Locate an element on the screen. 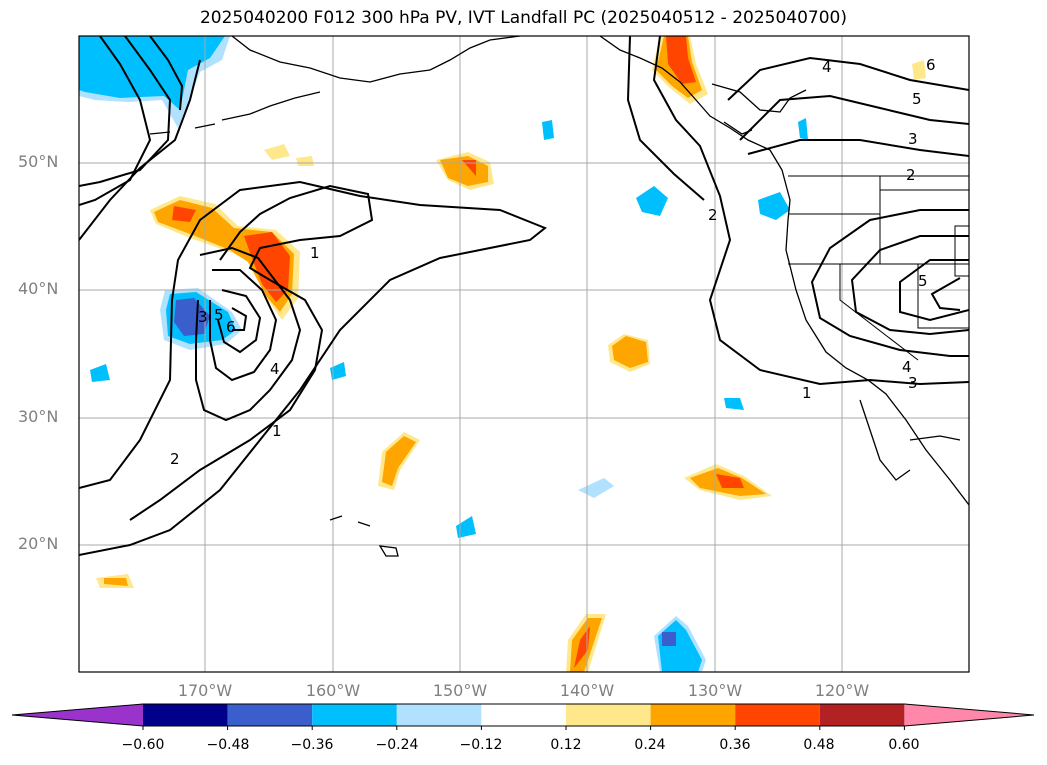 Image resolution: width=1047 pixels, height=765 pixels. colorbar-tick: 0.36 is located at coordinates (735, 745).